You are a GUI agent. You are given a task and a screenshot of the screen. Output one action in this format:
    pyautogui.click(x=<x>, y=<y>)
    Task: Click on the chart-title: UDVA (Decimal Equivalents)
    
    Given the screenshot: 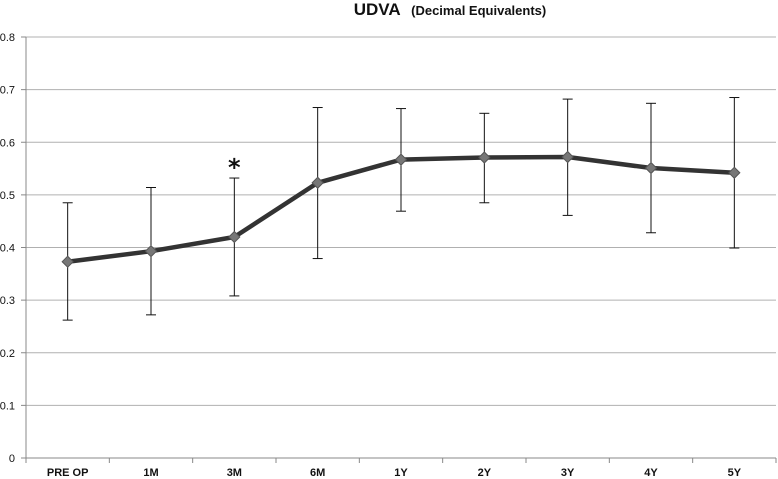 What is the action you would take?
    pyautogui.click(x=450, y=9)
    